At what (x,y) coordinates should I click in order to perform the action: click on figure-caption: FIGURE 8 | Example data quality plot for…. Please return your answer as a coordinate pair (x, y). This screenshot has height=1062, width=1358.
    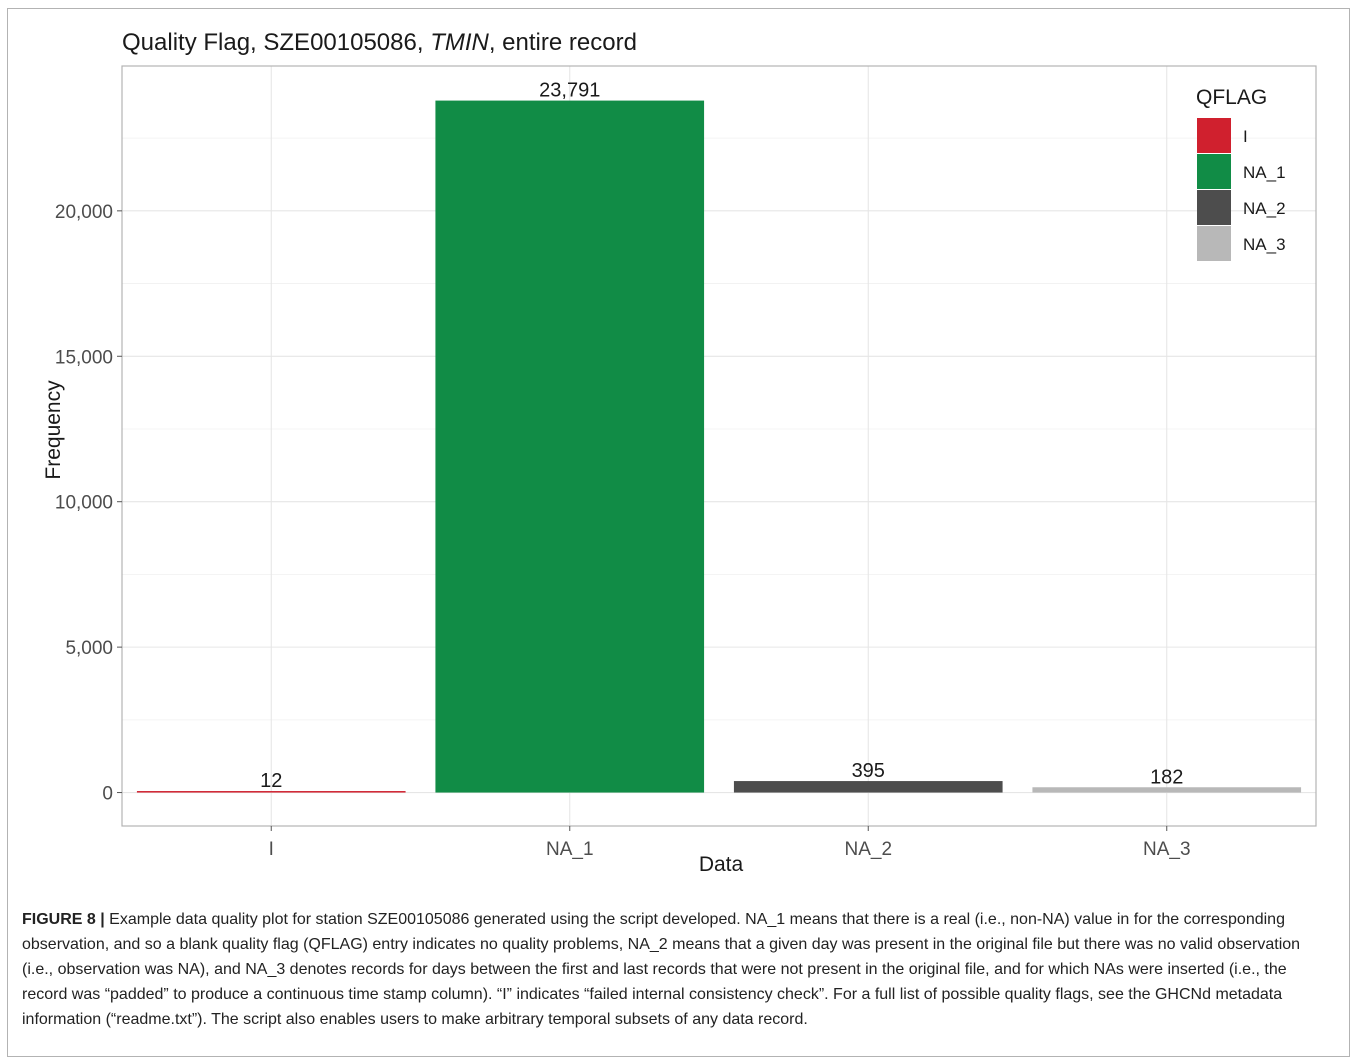
    Looking at the image, I should click on (677, 969).